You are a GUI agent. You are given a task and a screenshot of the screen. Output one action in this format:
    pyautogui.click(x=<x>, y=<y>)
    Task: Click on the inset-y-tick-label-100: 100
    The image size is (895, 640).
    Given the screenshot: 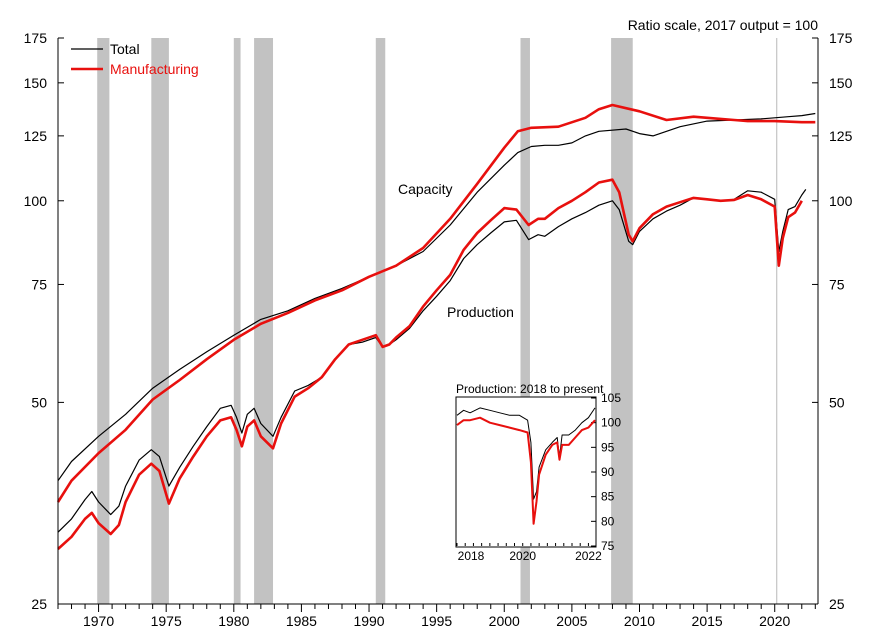 What is the action you would take?
    pyautogui.click(x=611, y=423)
    